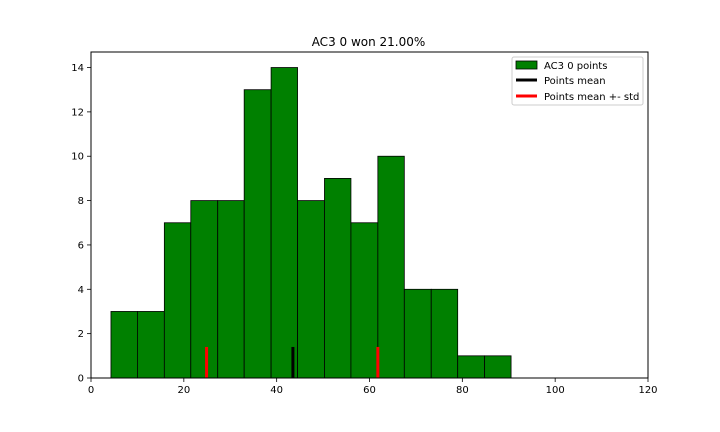 Image resolution: width=720 pixels, height=432 pixels. Describe the element at coordinates (575, 81) in the screenshot. I see `legend-label-mean: Points mean` at that location.